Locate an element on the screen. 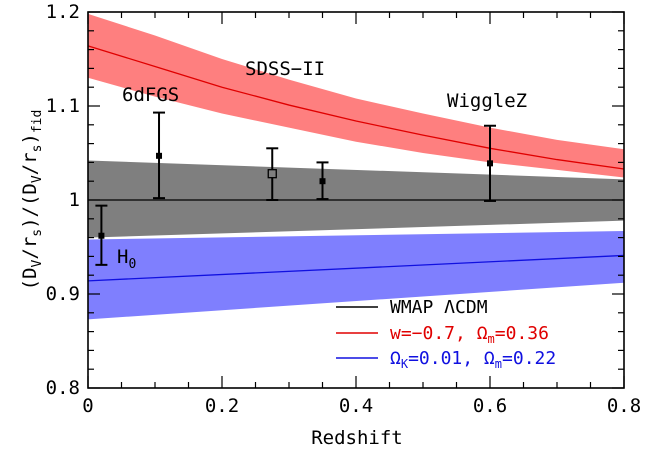 The height and width of the screenshot is (451, 656). x-tick-label: 0.4 is located at coordinates (356, 406).